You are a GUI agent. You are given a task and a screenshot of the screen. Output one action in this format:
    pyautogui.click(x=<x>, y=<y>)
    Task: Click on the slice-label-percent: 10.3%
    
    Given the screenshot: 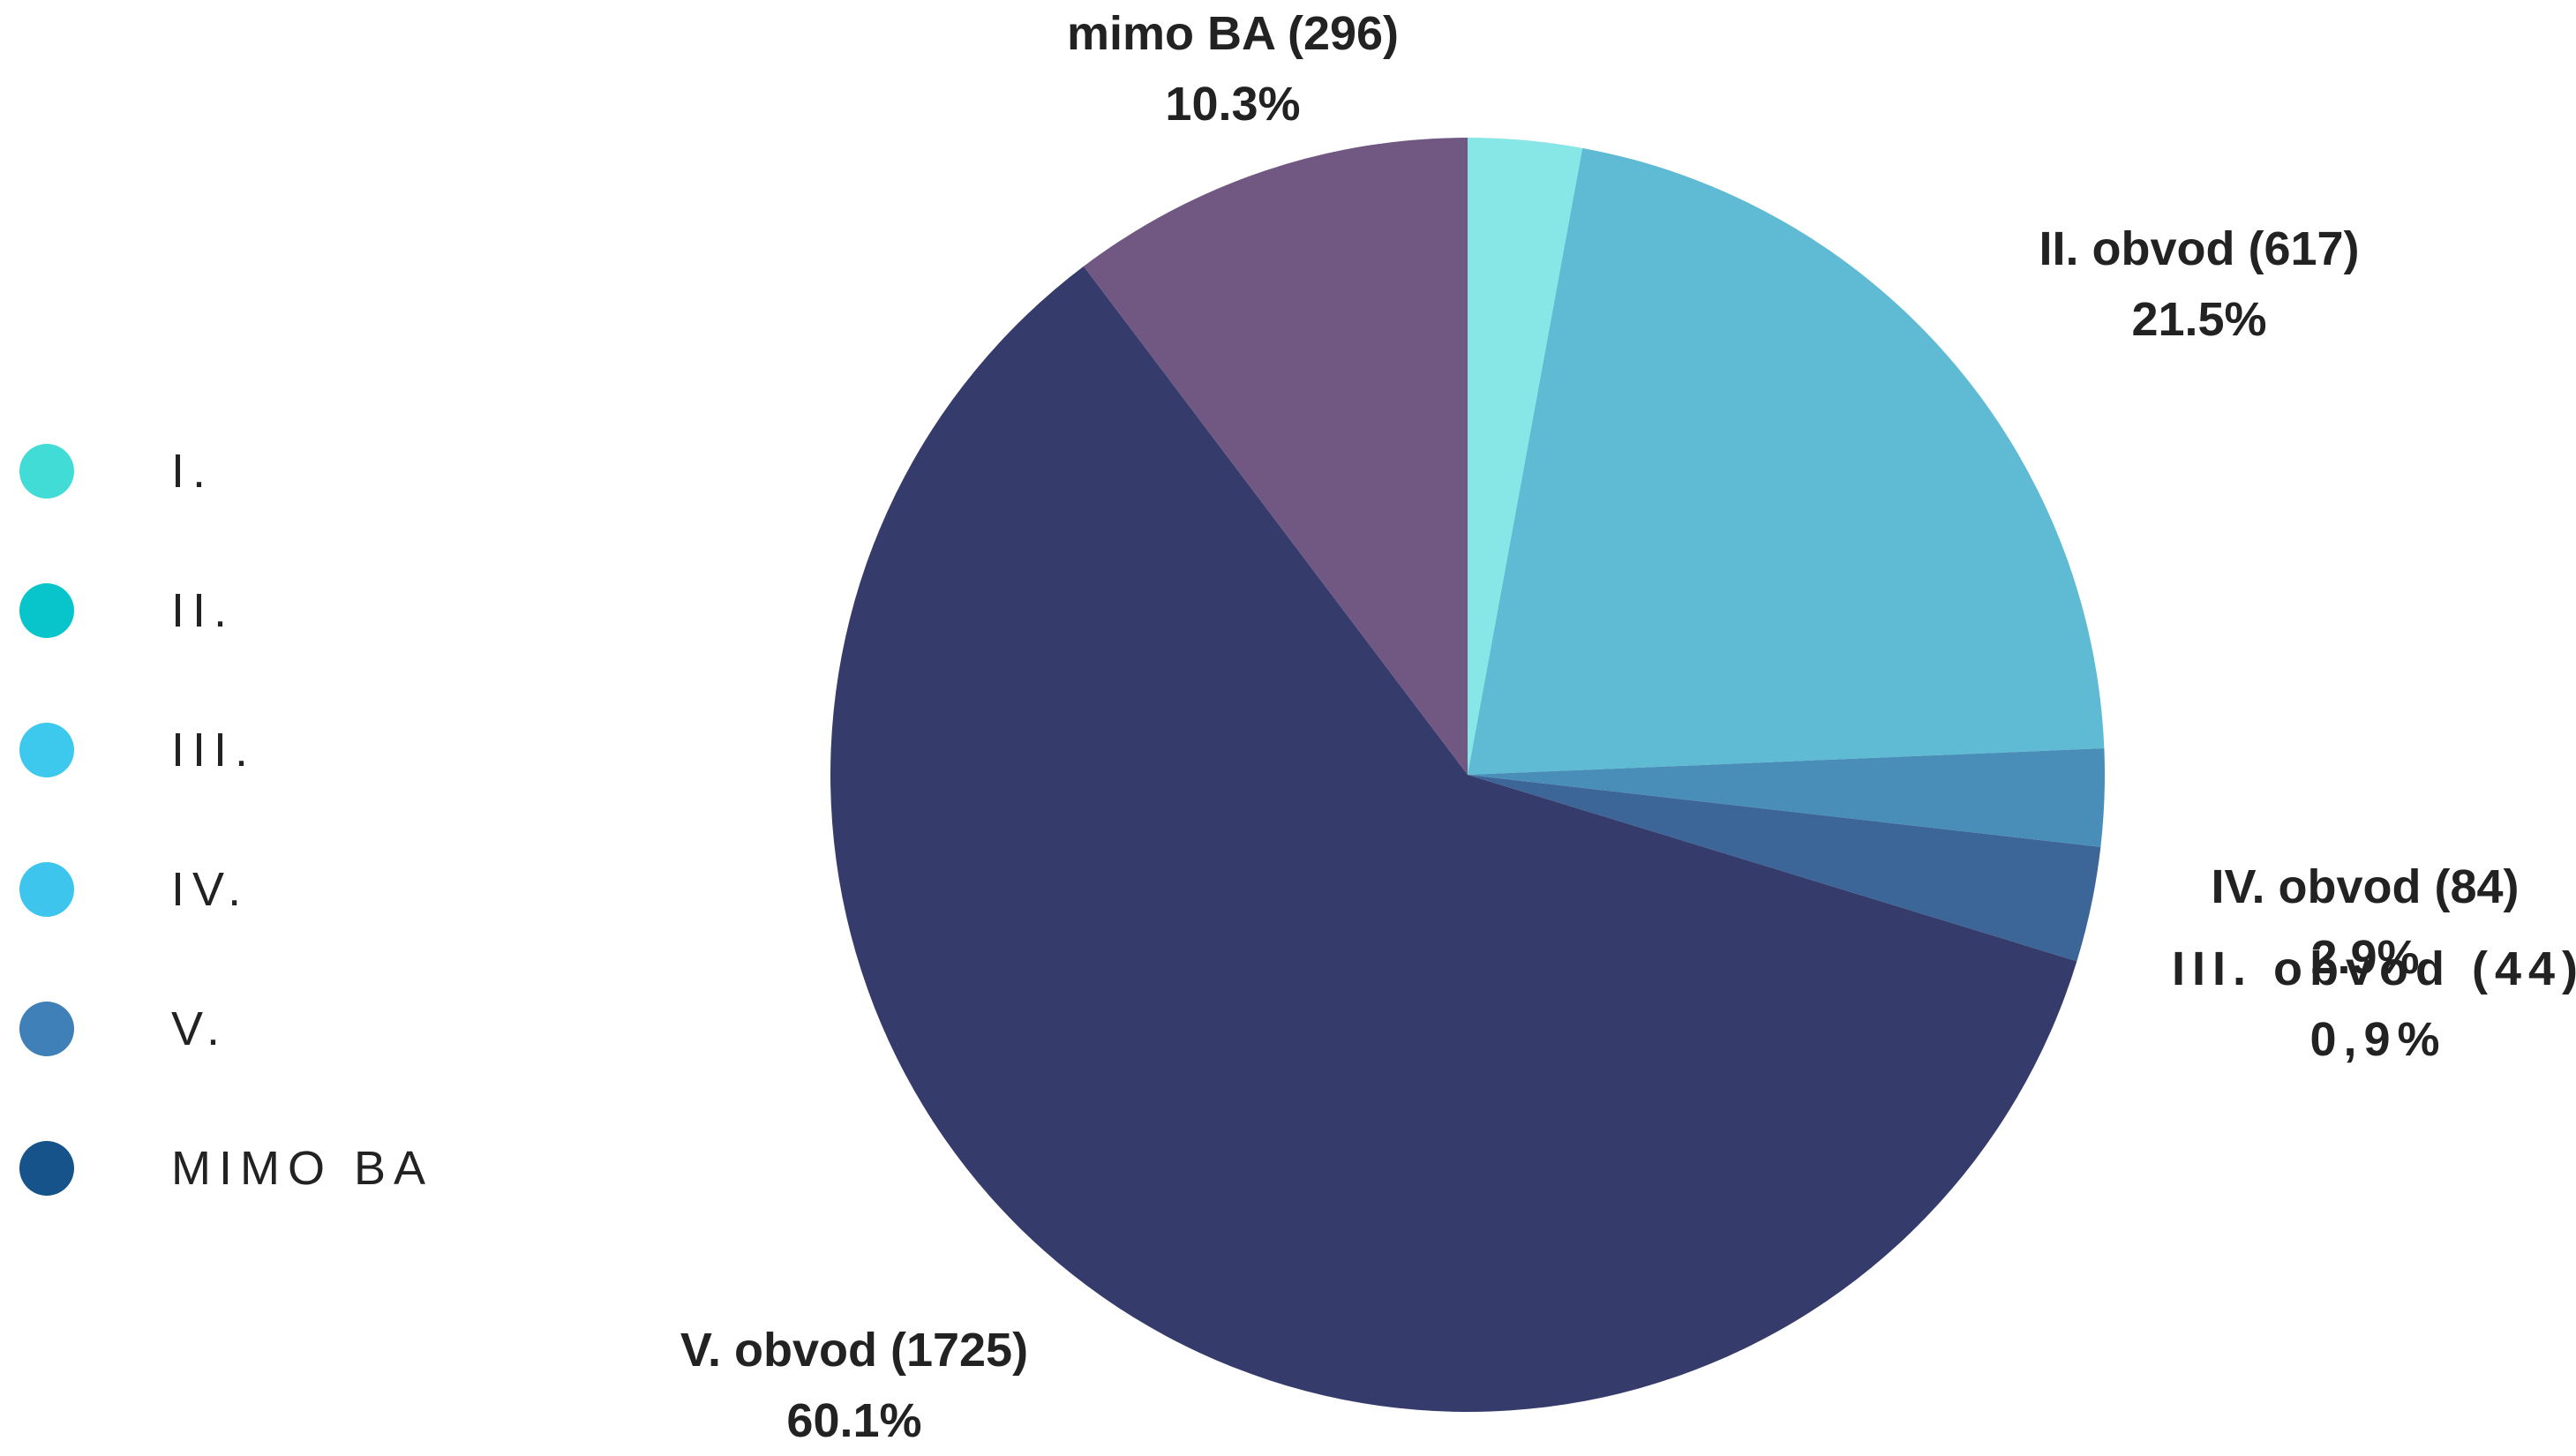 What is the action you would take?
    pyautogui.click(x=1233, y=104)
    